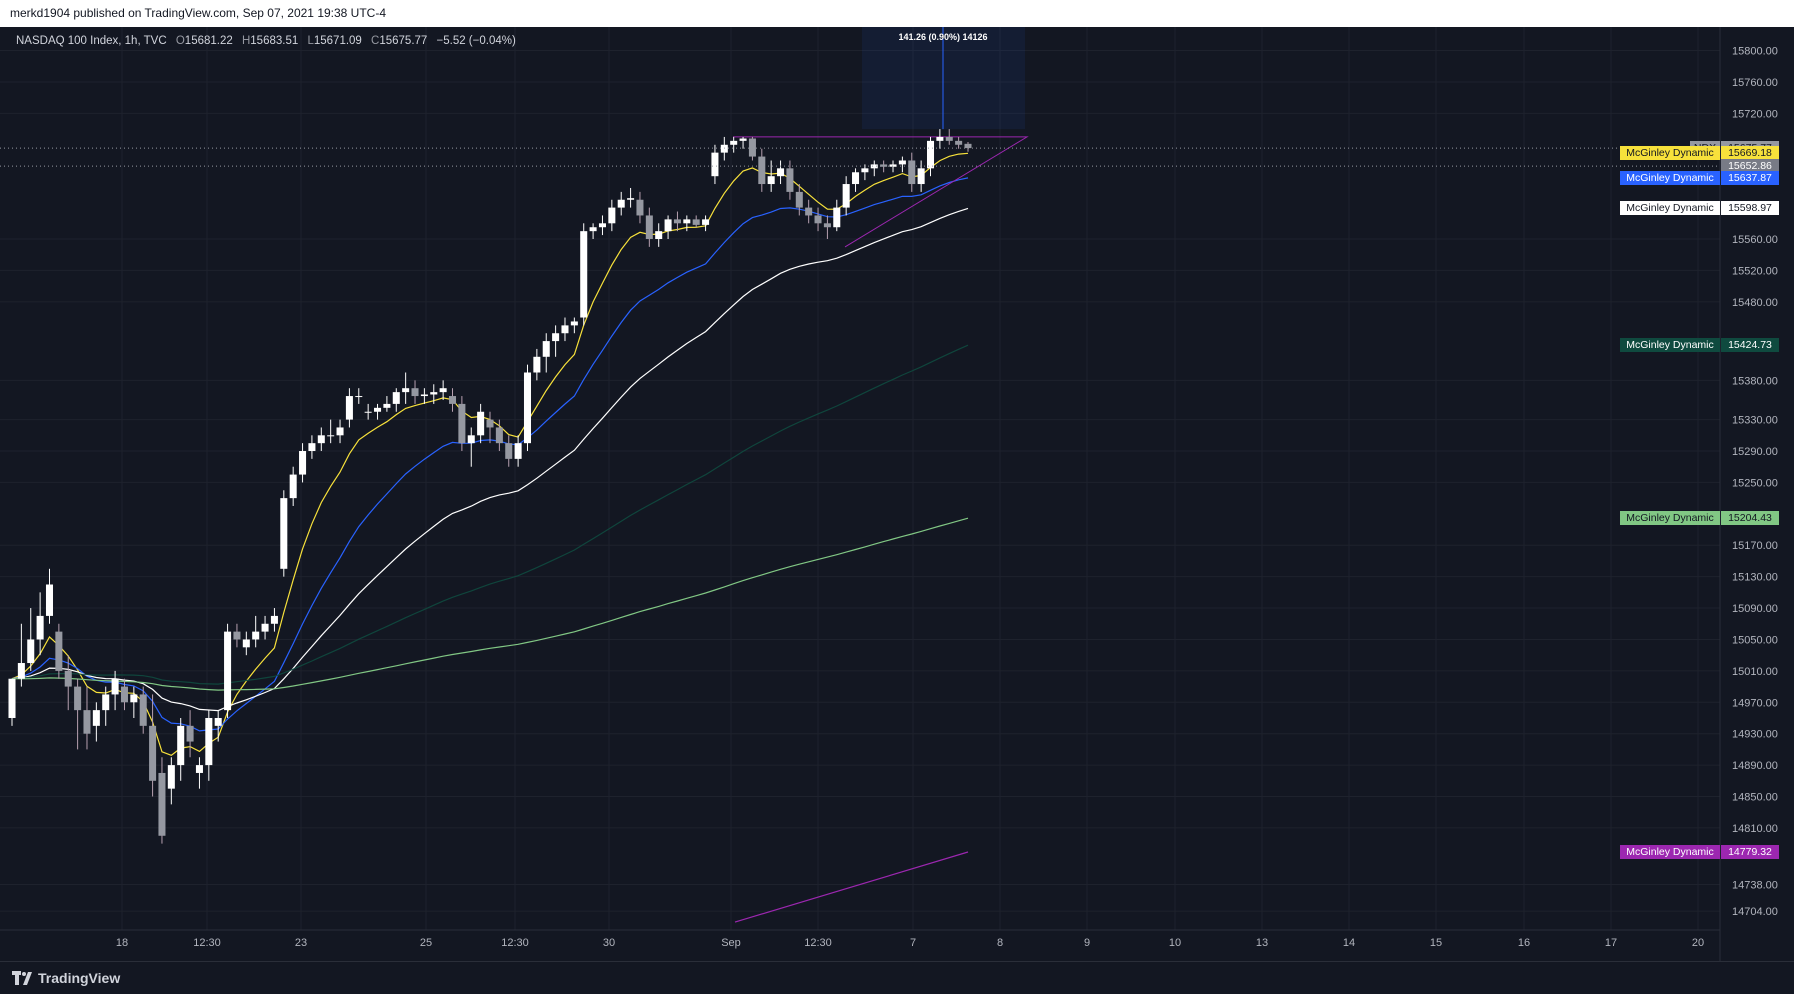 This screenshot has width=1794, height=994. I want to click on footer-bar: TradingView, so click(897, 977).